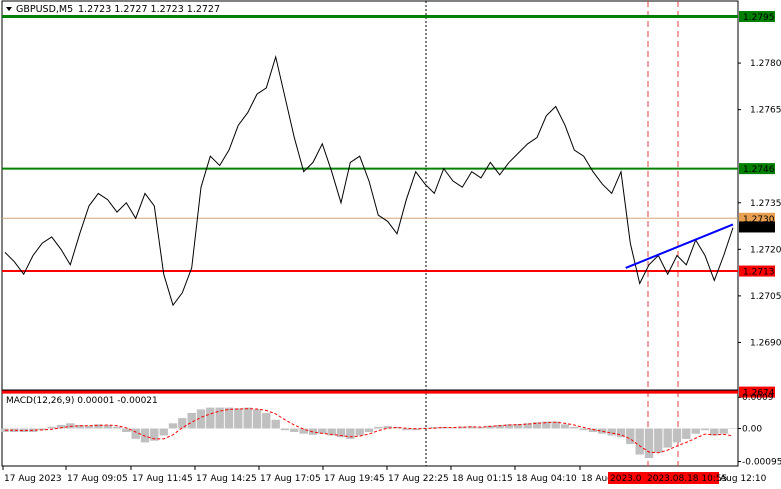 Image resolution: width=781 pixels, height=489 pixels. Describe the element at coordinates (752, 430) in the screenshot. I see `macd-tick-label: 0.00` at that location.